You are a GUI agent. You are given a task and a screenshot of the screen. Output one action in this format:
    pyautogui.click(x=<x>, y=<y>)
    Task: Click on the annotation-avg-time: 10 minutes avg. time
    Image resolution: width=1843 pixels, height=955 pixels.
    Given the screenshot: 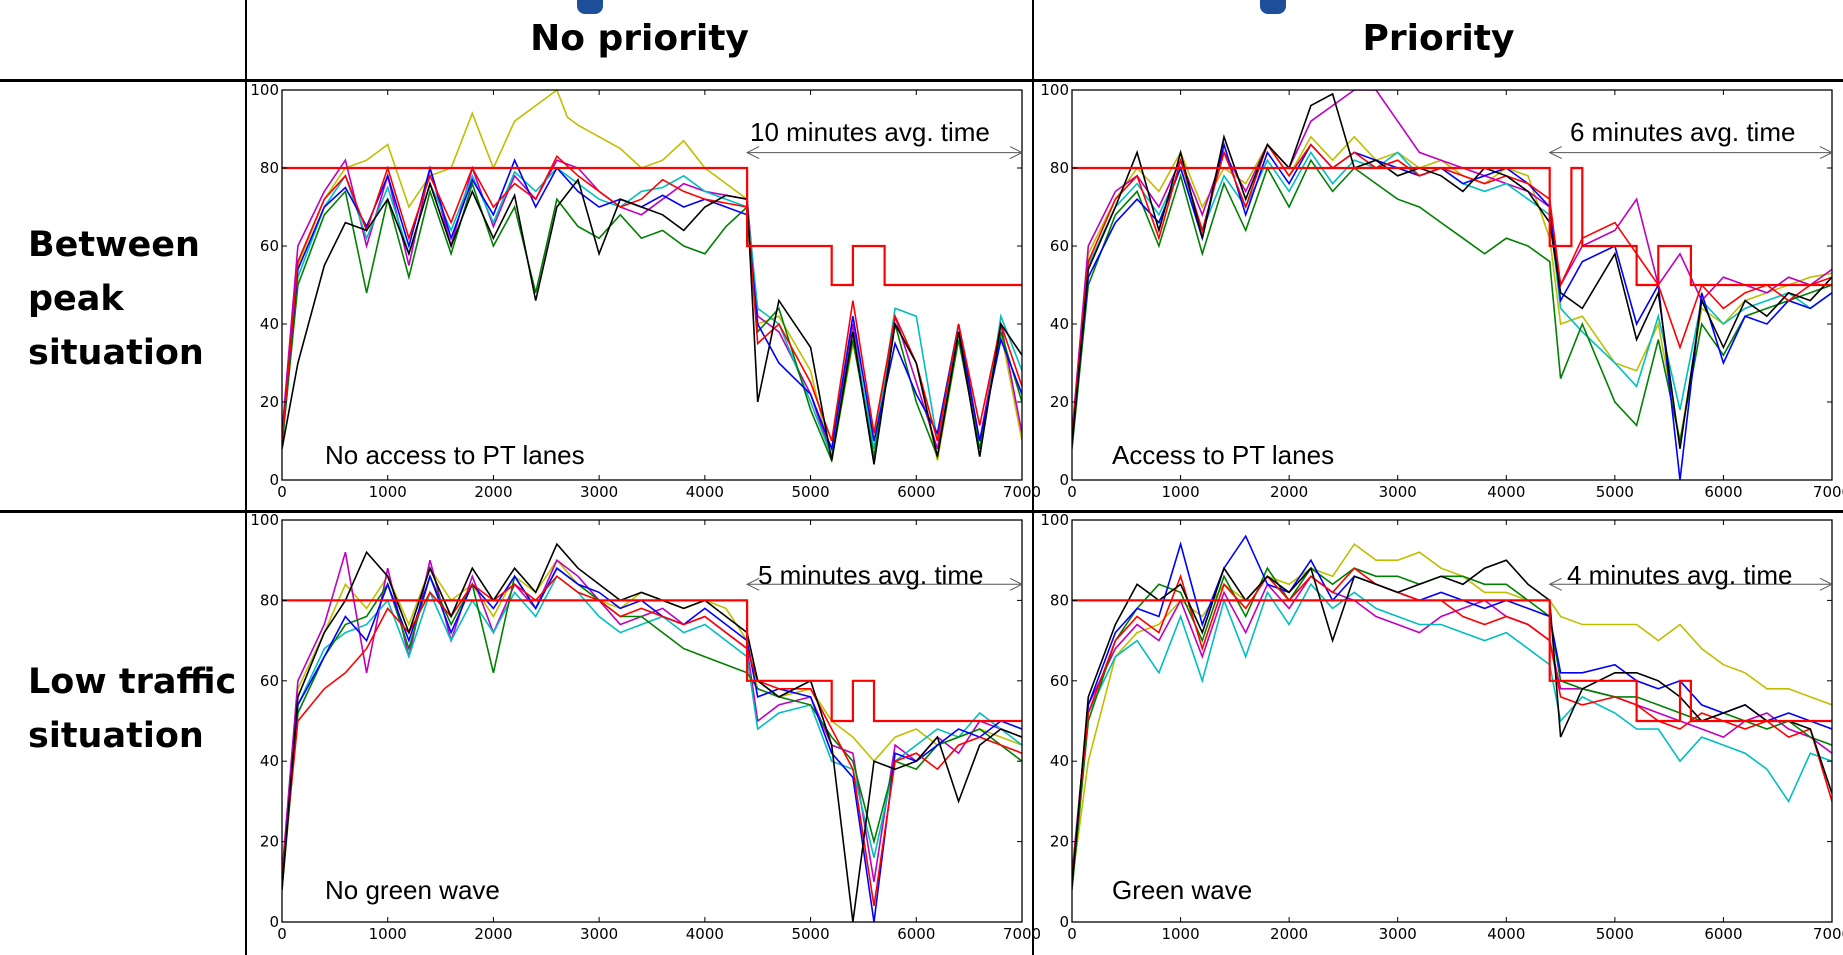 What is the action you would take?
    pyautogui.click(x=870, y=132)
    